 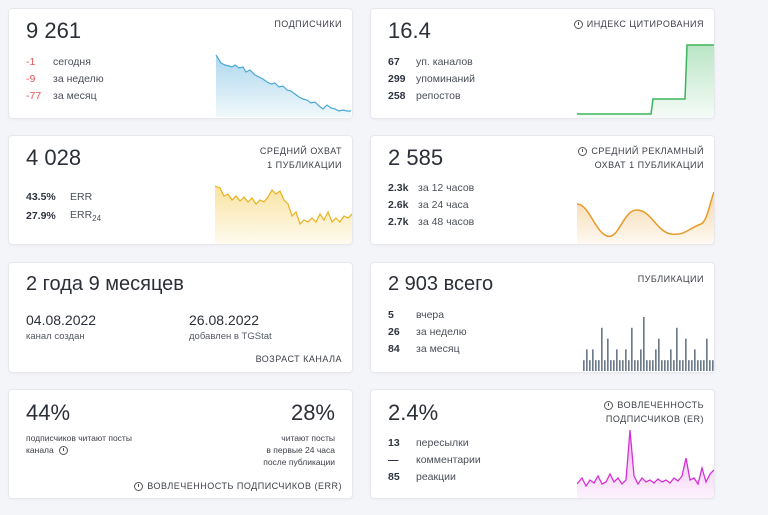 What do you see at coordinates (432, 79) in the screenshot?
I see `citation-mentions: 299 упоминаний` at bounding box center [432, 79].